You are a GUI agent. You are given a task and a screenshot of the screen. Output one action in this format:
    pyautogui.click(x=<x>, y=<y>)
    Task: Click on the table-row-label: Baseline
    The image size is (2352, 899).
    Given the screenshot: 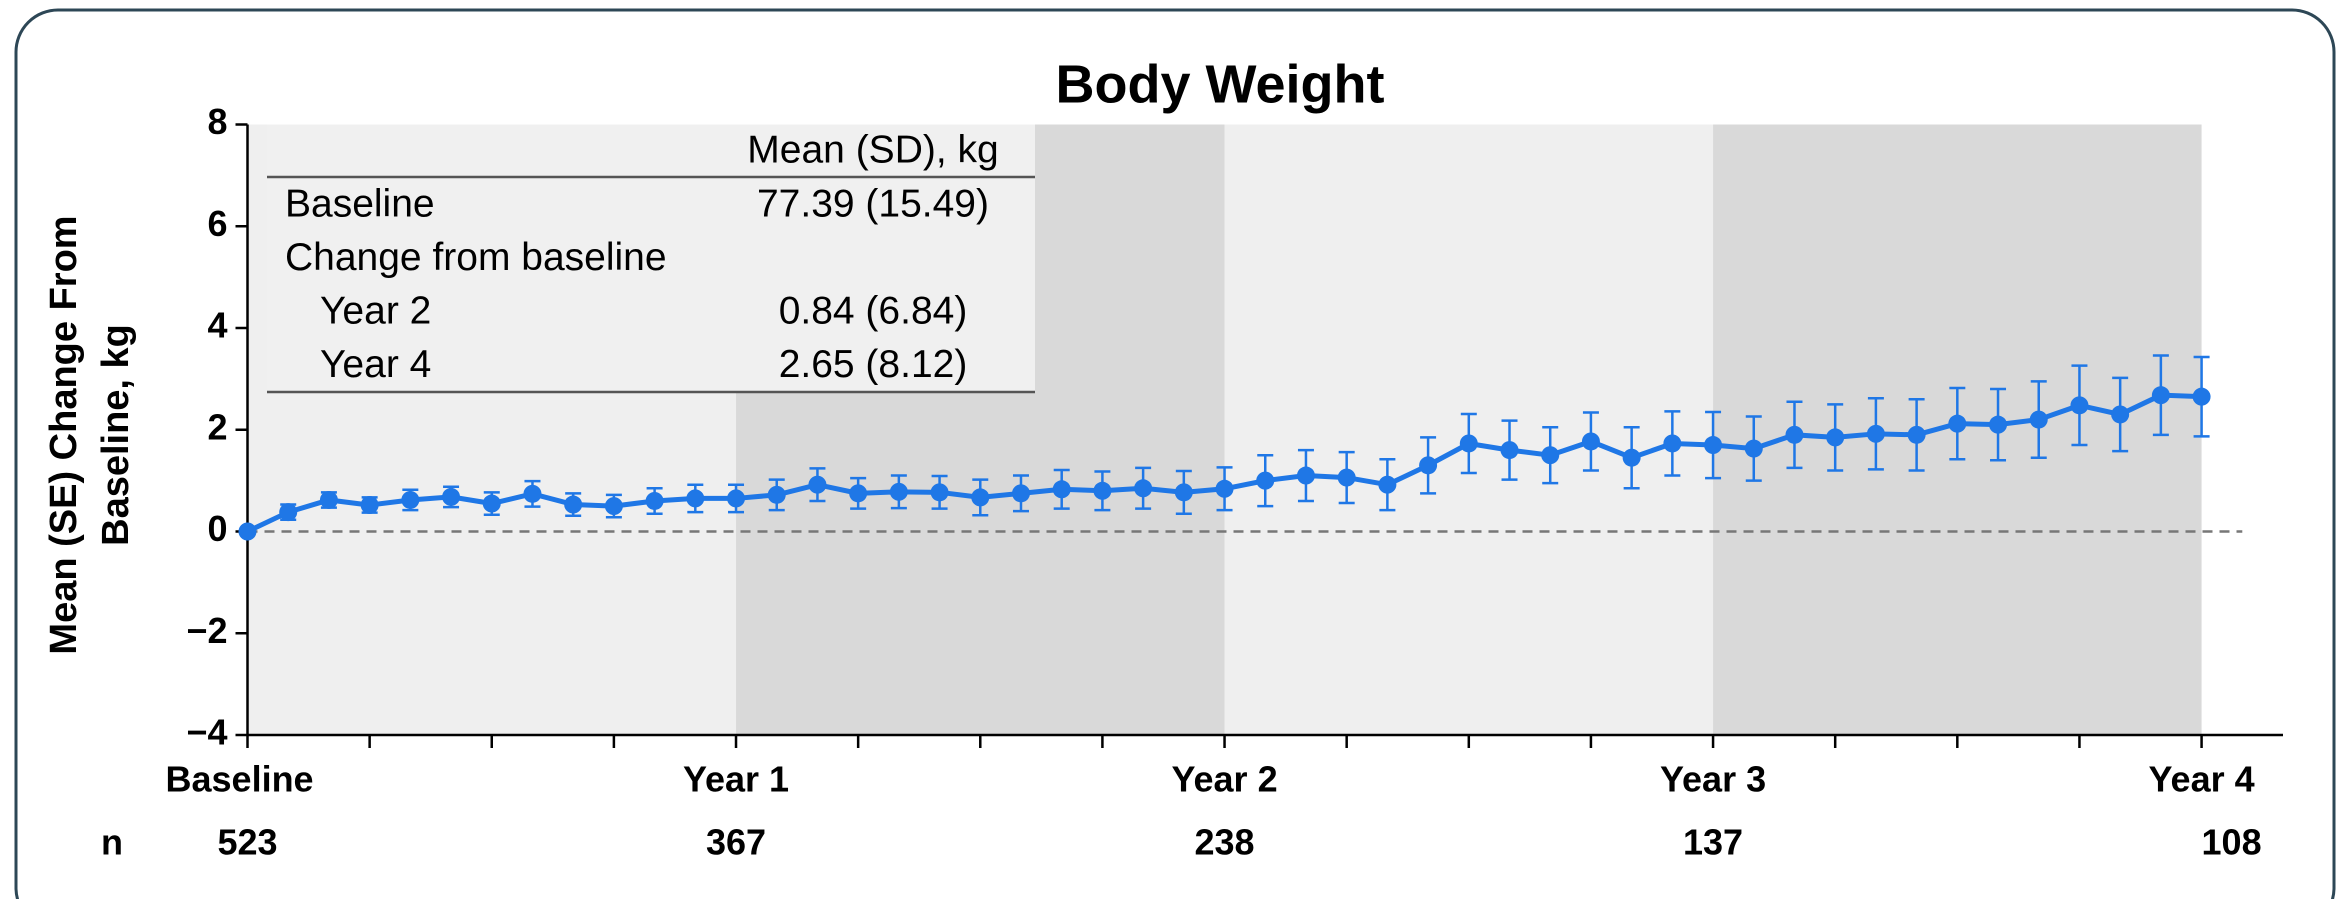 What is the action you would take?
    pyautogui.click(x=360, y=203)
    